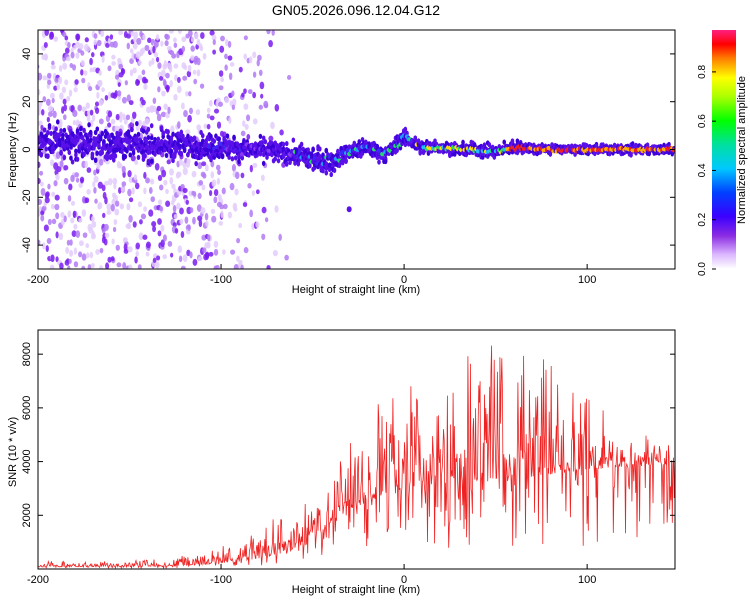  I want to click on y-tick-label: 6000, so click(27, 408).